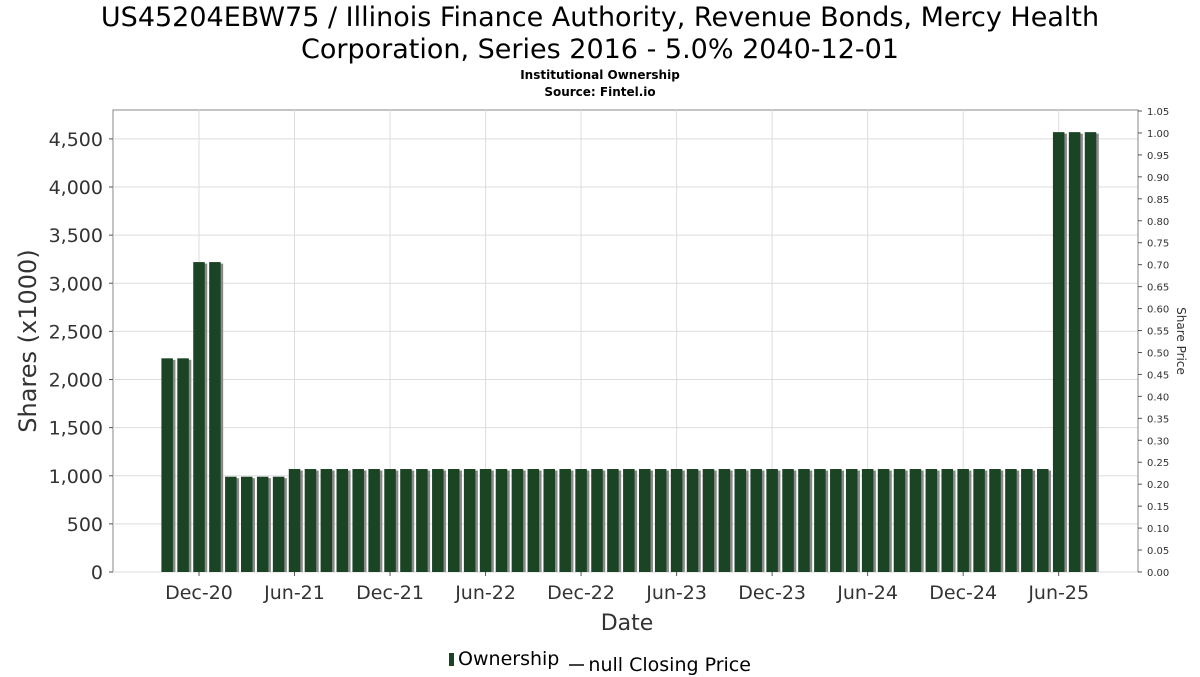 This screenshot has height=677, width=1200. What do you see at coordinates (1158, 551) in the screenshot?
I see `y2-tick-label: 0.05` at bounding box center [1158, 551].